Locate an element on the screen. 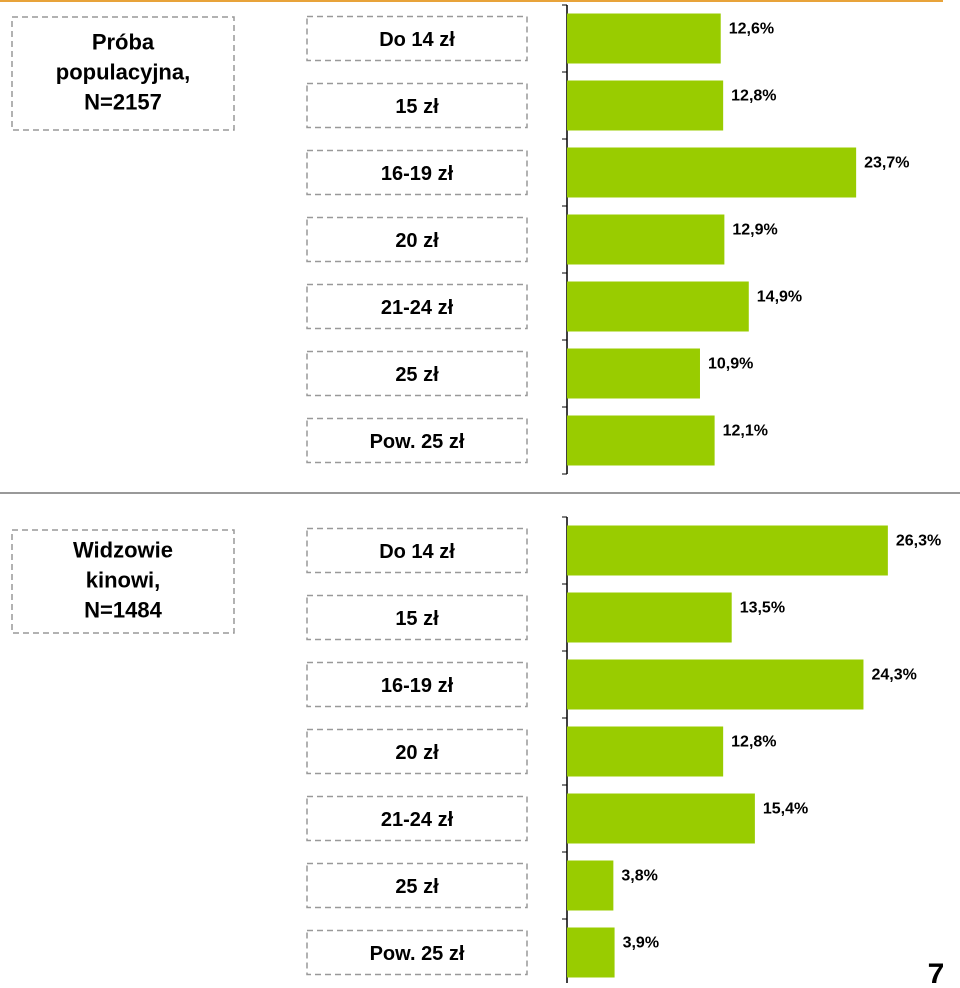 The height and width of the screenshot is (988, 960). group-label: Widzowie is located at coordinates (123, 549).